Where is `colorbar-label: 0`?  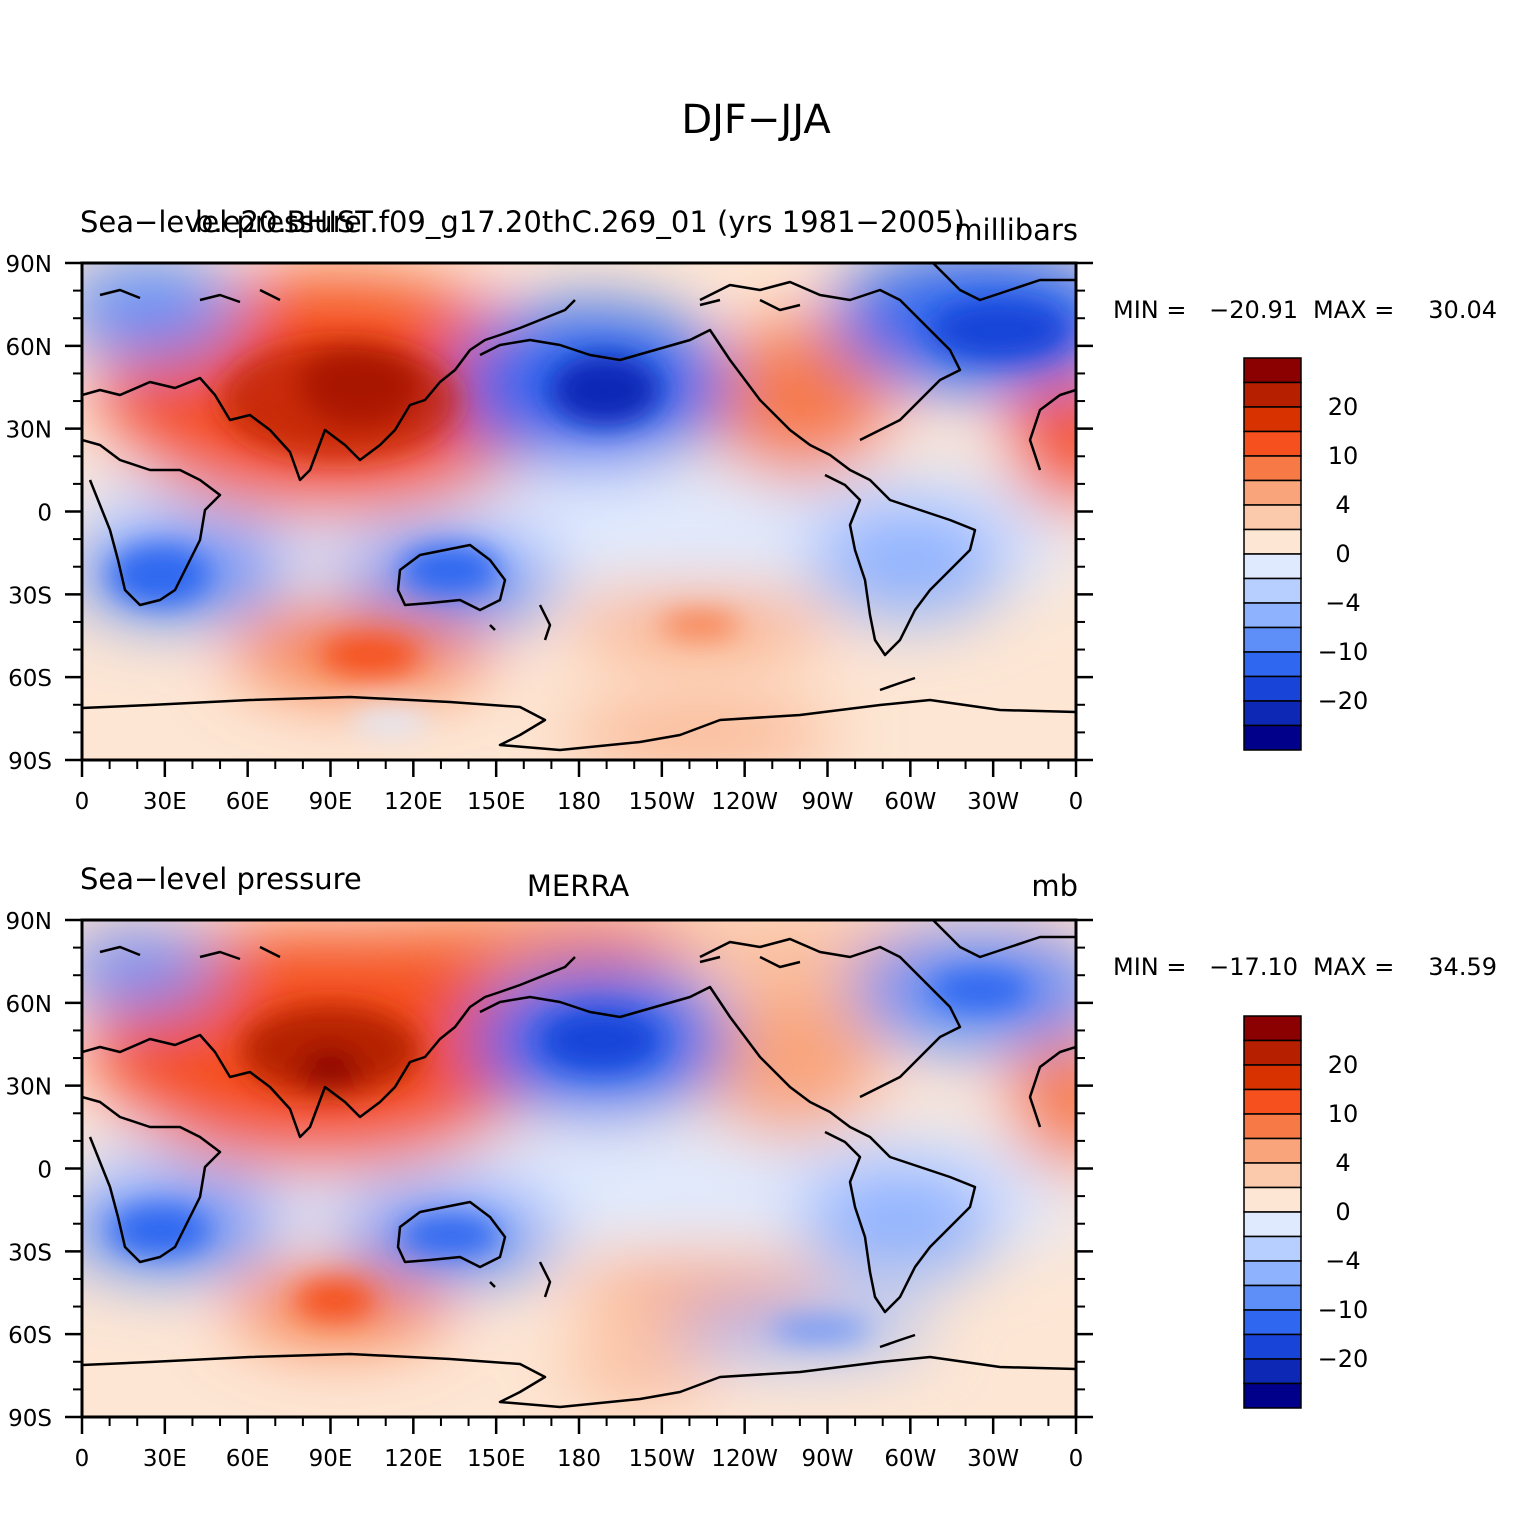
colorbar-label: 0 is located at coordinates (1342, 1212).